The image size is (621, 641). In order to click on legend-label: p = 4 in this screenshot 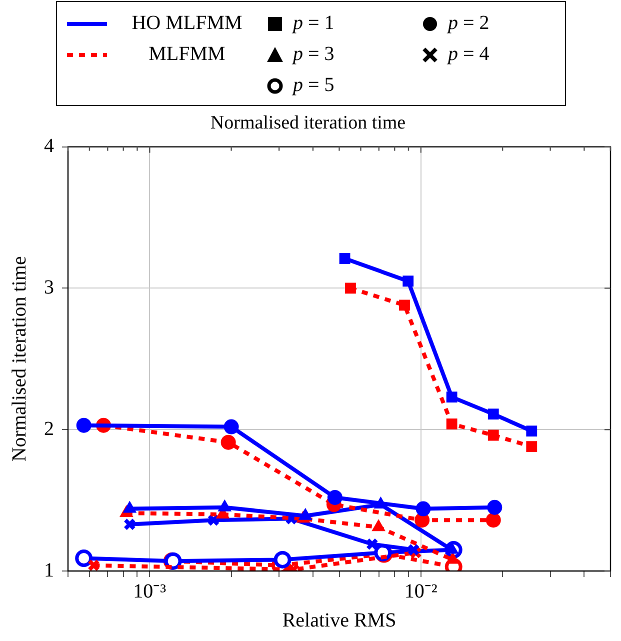, I will do `click(469, 54)`.